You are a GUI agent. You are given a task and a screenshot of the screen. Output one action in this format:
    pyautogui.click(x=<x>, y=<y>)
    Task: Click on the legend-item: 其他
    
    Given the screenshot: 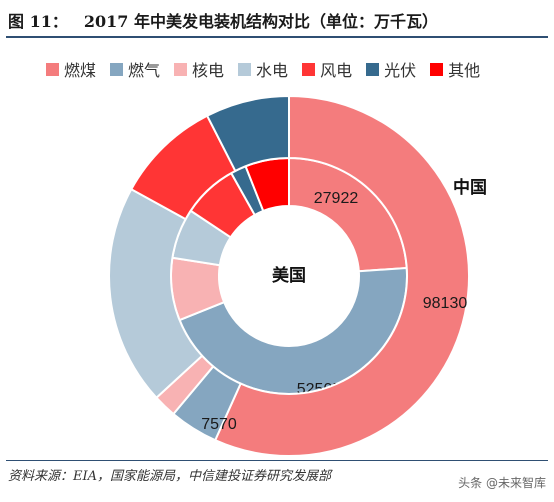 What is the action you would take?
    pyautogui.click(x=455, y=69)
    